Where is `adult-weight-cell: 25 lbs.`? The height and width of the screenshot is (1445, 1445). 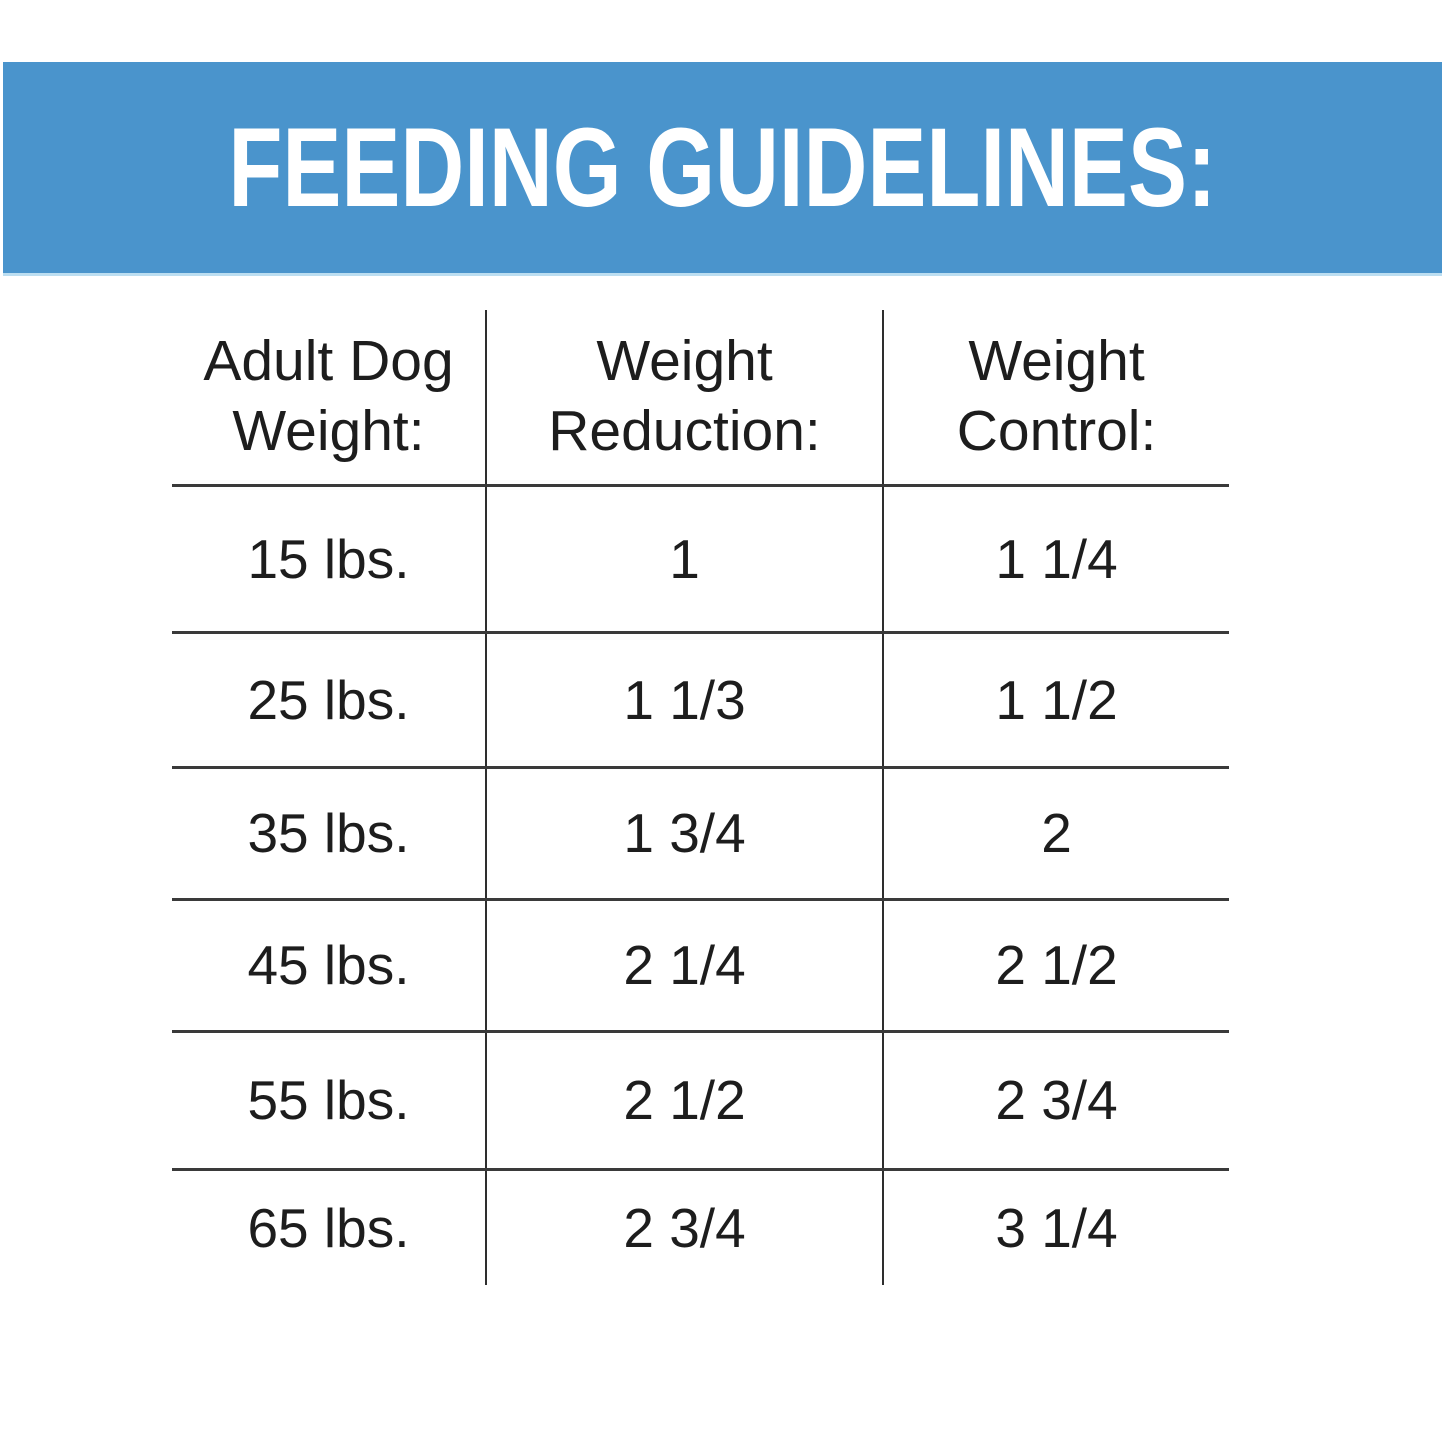 adult-weight-cell: 25 lbs. is located at coordinates (329, 700).